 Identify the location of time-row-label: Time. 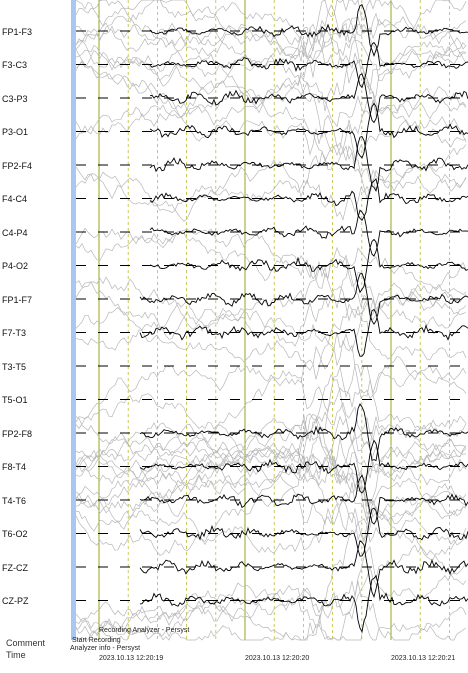
(16, 655).